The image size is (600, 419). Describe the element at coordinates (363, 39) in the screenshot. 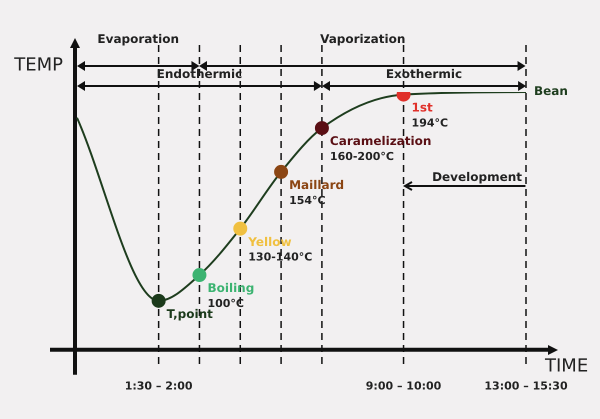

I see `text: Vaporization` at that location.